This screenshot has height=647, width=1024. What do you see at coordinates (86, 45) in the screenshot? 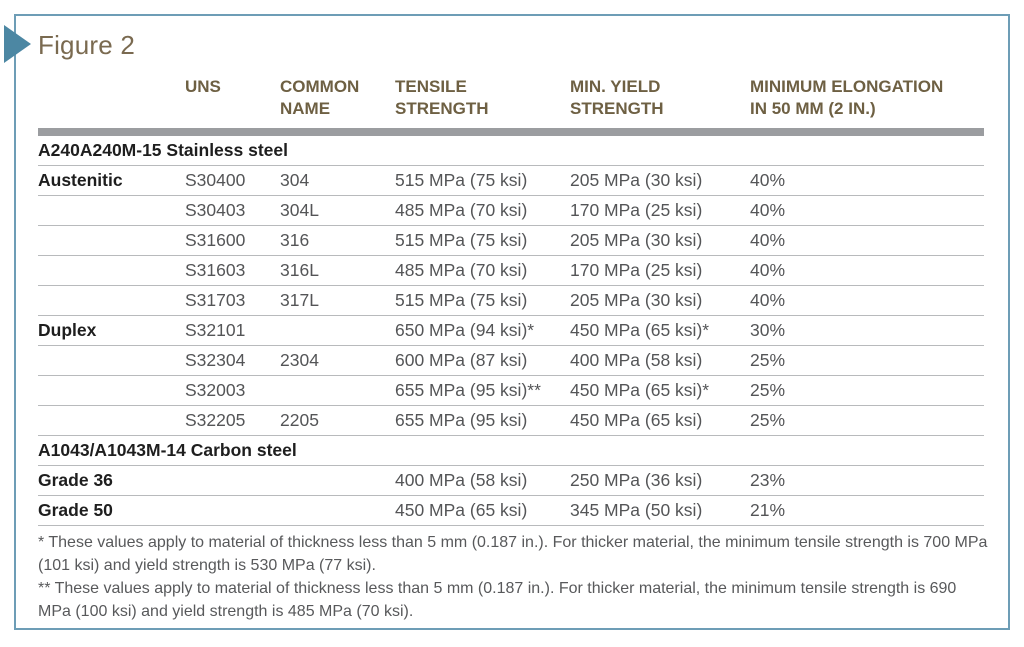
I see `figure-title: Figure 2` at bounding box center [86, 45].